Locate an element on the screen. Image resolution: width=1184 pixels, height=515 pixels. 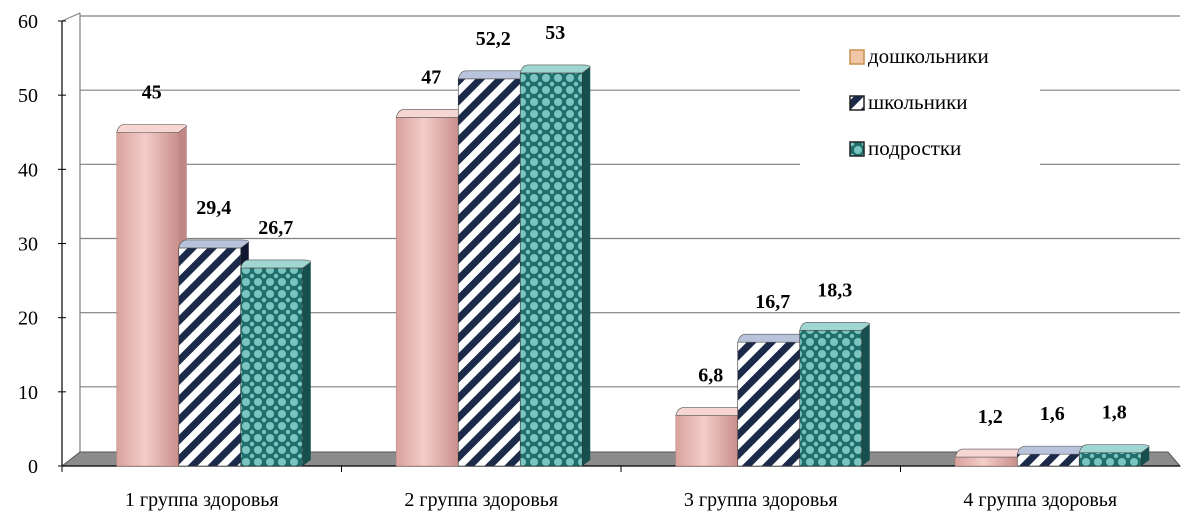
data-label: 29,4 is located at coordinates (213, 208).